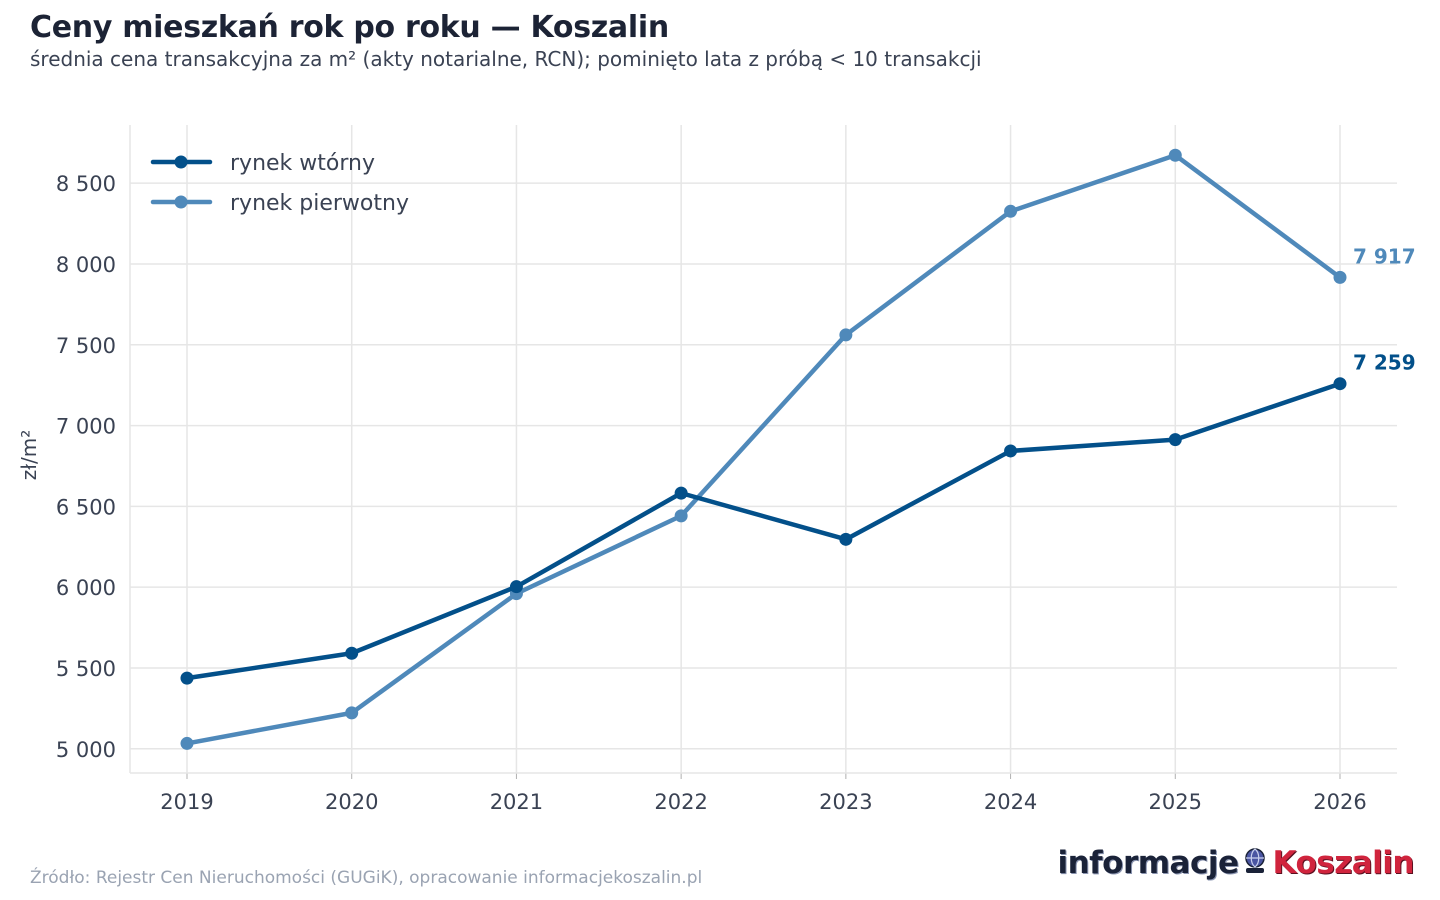 The height and width of the screenshot is (900, 1440). What do you see at coordinates (1010, 802) in the screenshot?
I see `x-tick-label: 2024` at bounding box center [1010, 802].